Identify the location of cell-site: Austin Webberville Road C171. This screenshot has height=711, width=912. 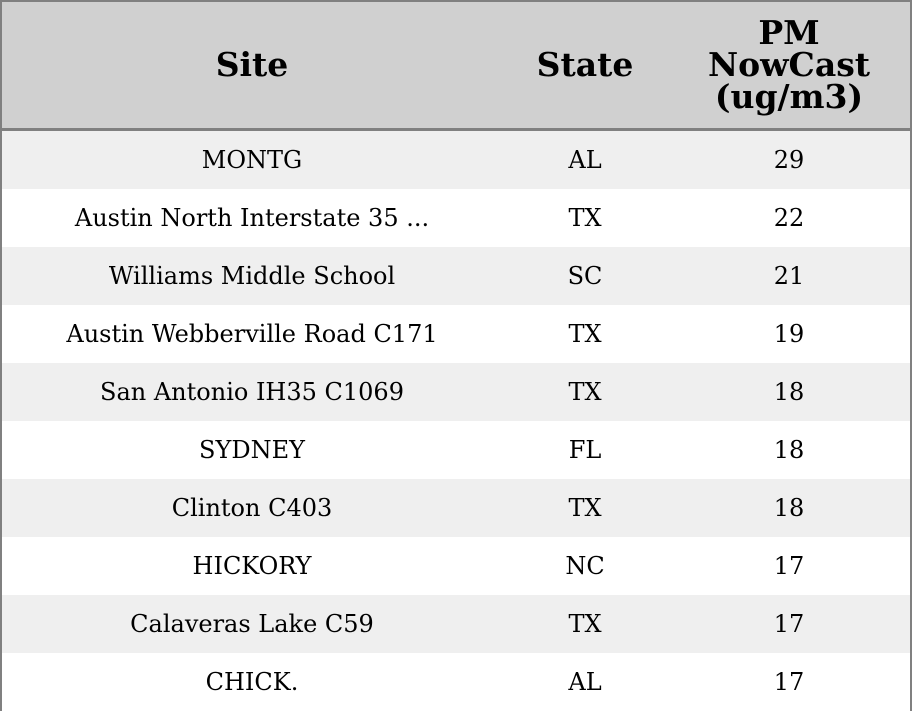
(252, 334).